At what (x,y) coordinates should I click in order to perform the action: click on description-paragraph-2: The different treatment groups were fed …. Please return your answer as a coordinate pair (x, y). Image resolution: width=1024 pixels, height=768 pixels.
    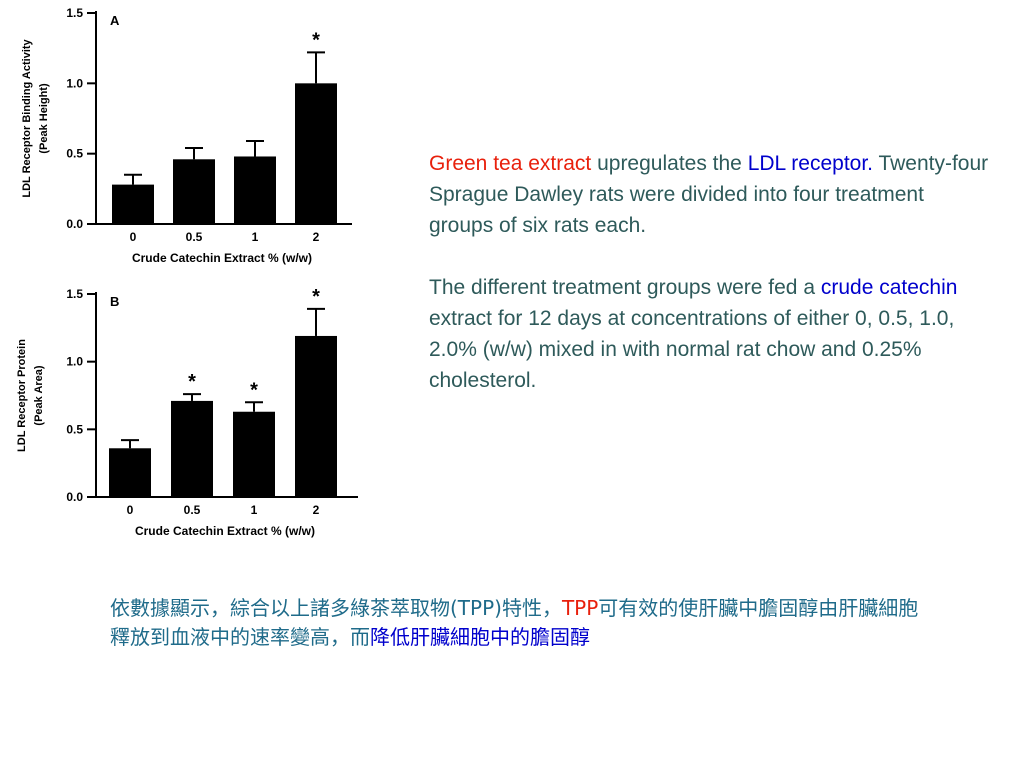
    Looking at the image, I should click on (709, 334).